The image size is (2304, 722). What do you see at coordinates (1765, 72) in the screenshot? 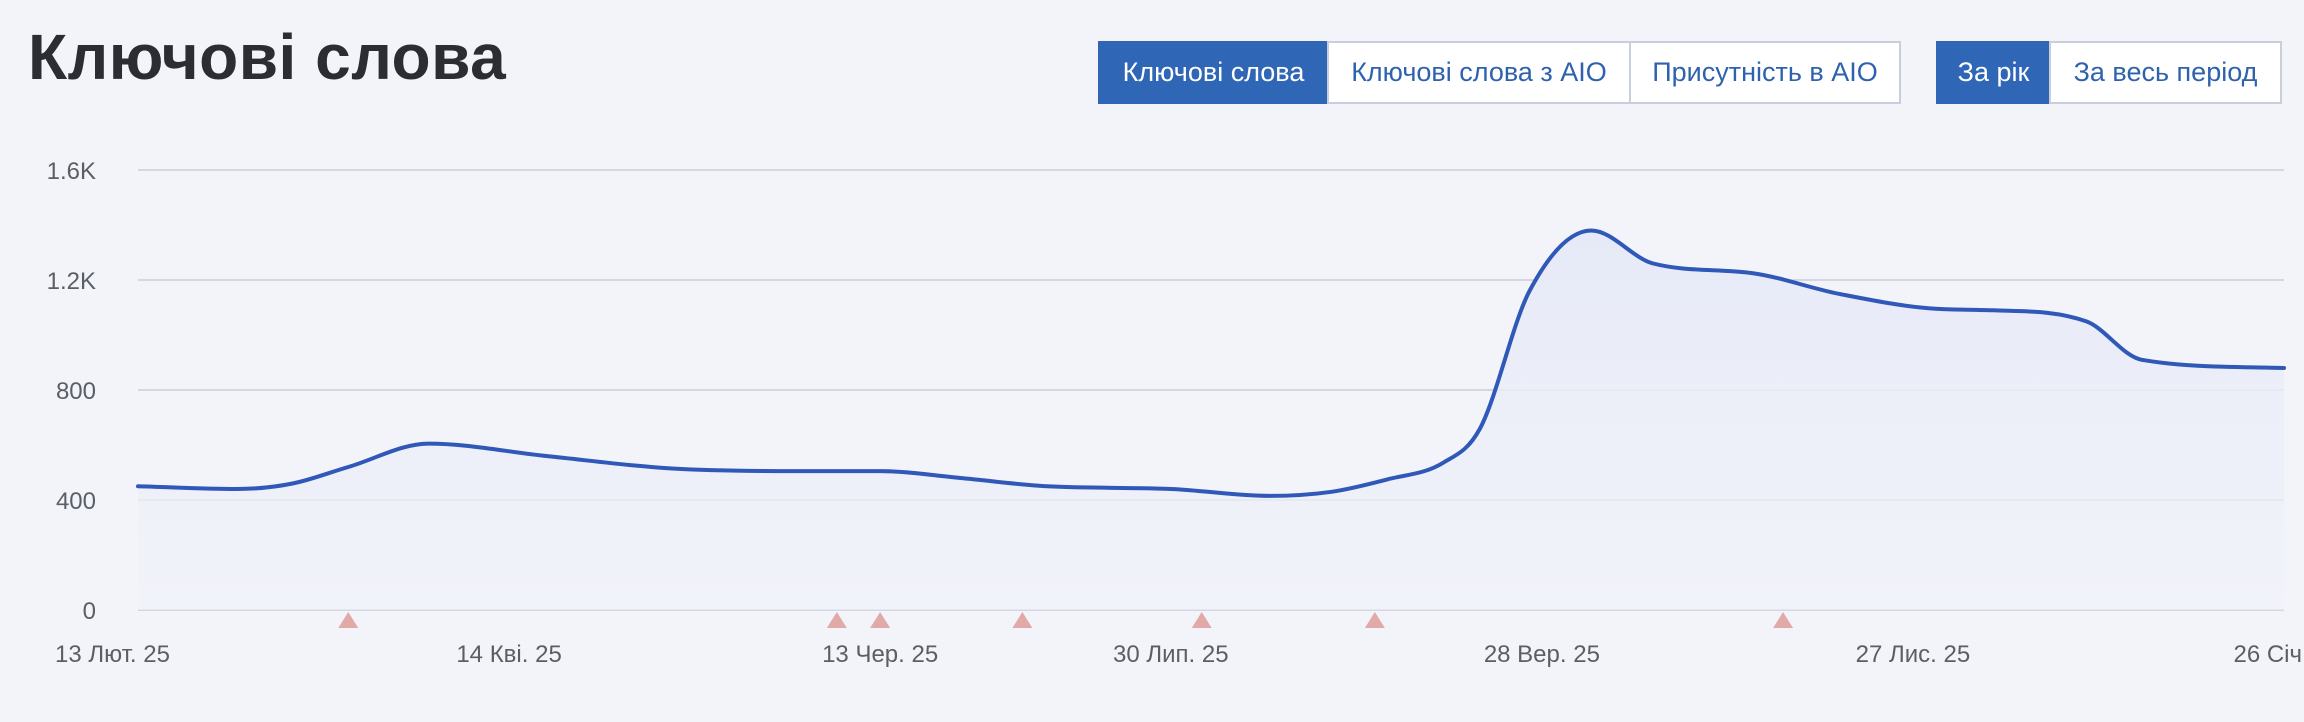
I see `tab-aio-presence: Присутність в AIO` at bounding box center [1765, 72].